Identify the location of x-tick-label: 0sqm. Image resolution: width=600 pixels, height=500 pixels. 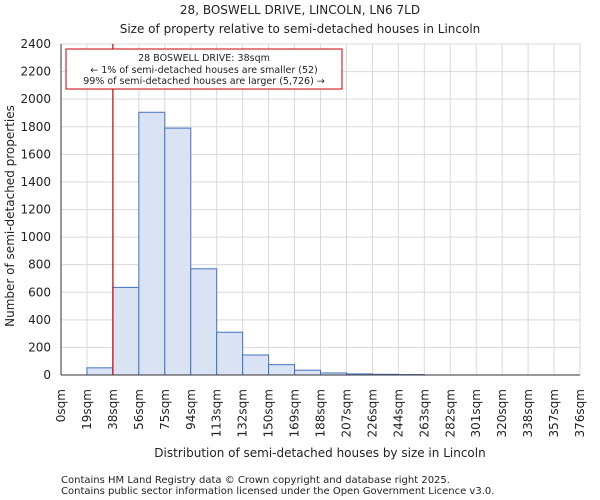
(61, 405).